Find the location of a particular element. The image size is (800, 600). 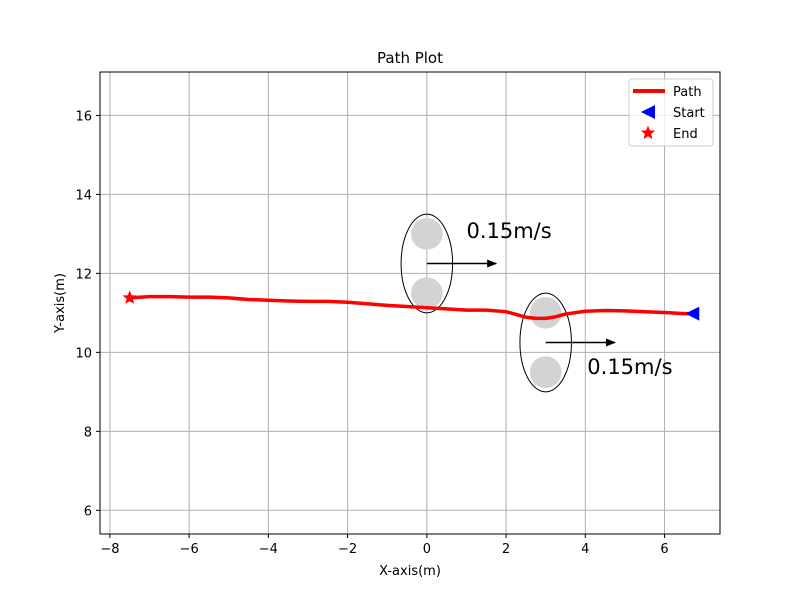

end-marker is located at coordinates (129, 297).